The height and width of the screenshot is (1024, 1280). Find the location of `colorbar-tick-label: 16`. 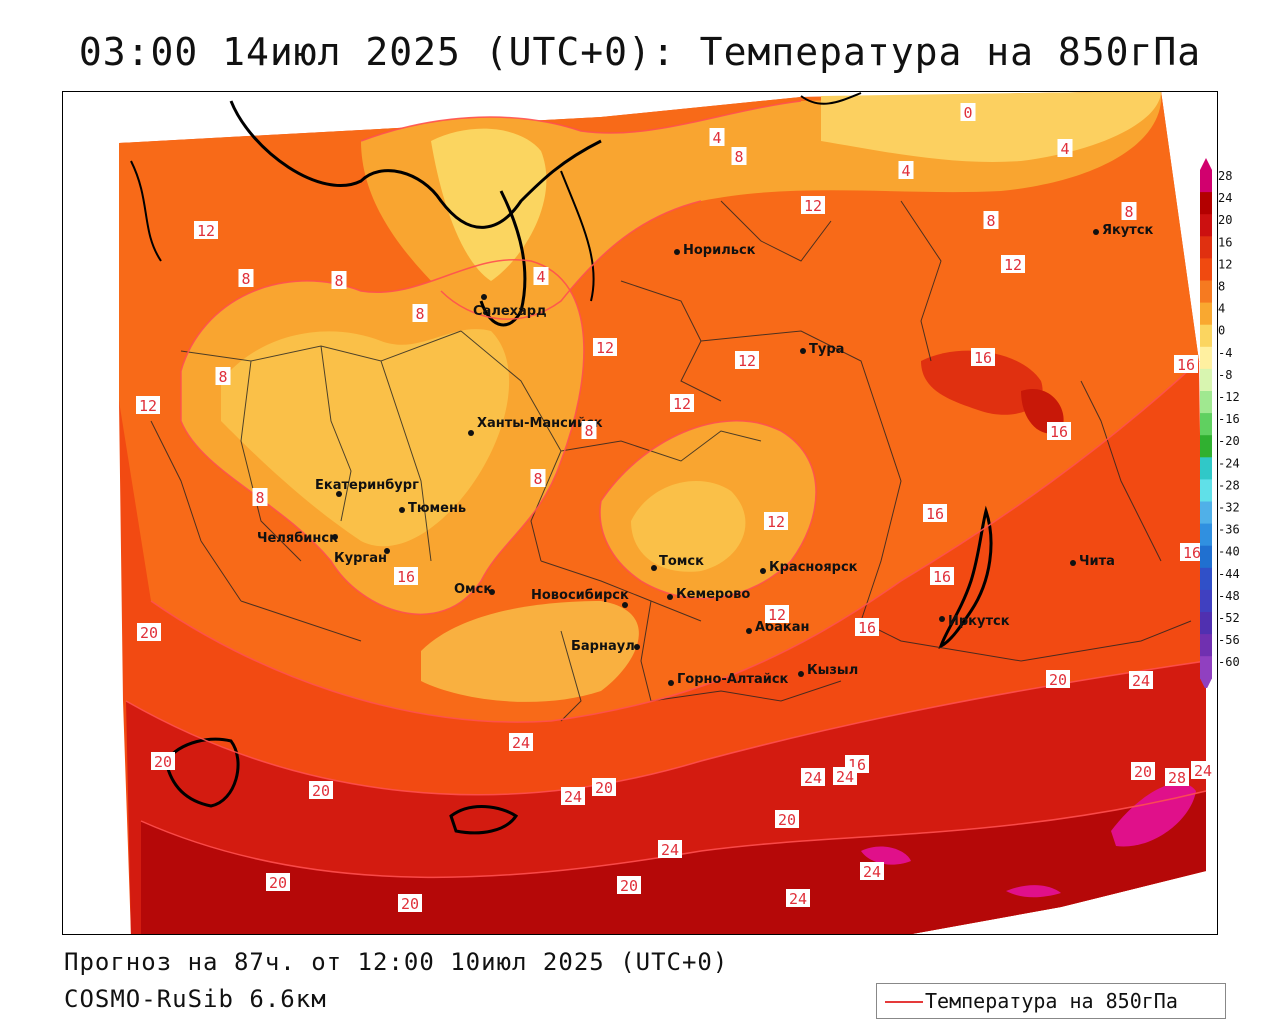

colorbar-tick-label: 16 is located at coordinates (1225, 242).